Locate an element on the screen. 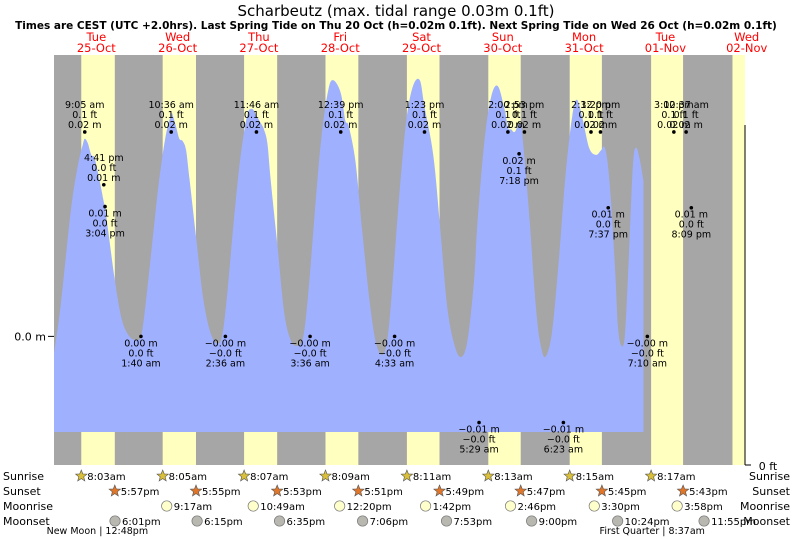 The image size is (793, 539). tide-extreme-label: 4:41 pm is located at coordinates (104, 158).